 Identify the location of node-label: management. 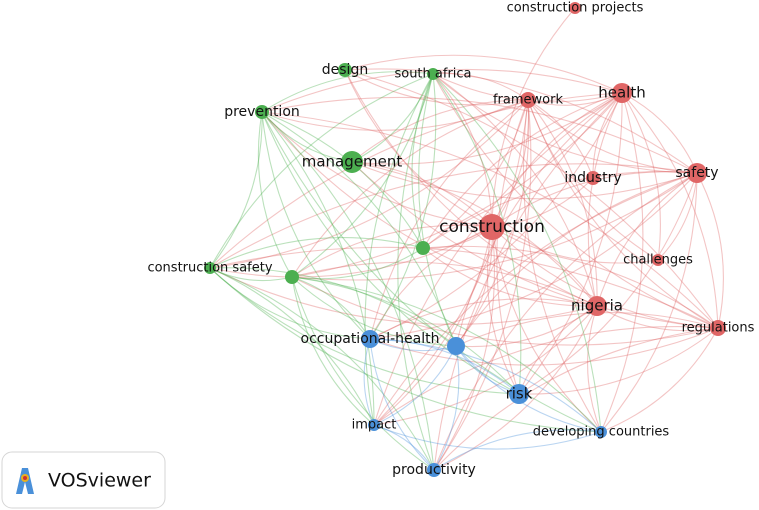
(352, 162).